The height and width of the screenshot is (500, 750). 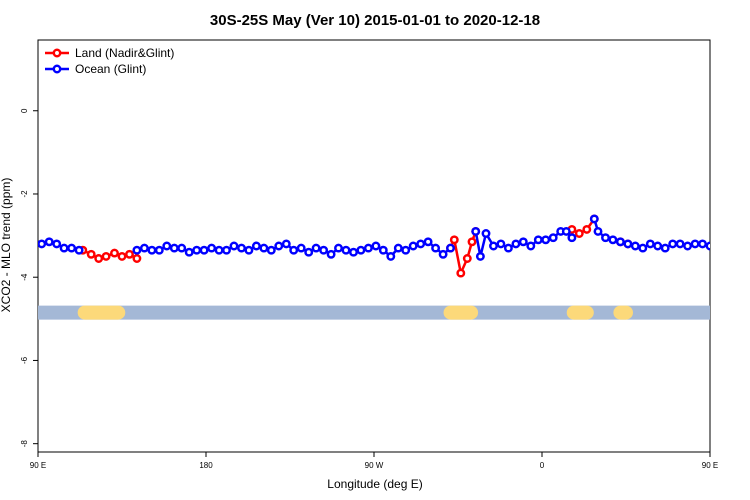 What do you see at coordinates (110, 69) in the screenshot?
I see `legend-label: Ocean (Glint)` at bounding box center [110, 69].